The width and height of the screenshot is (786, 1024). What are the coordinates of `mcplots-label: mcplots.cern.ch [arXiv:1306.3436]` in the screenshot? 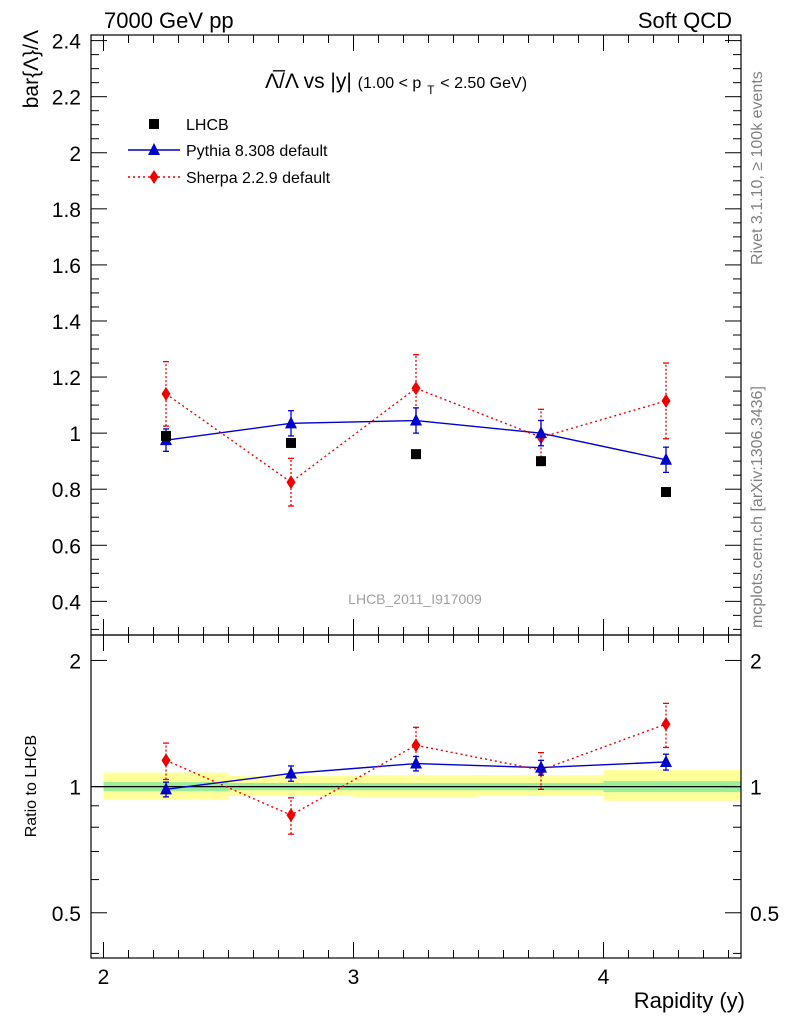 It's located at (757, 507).